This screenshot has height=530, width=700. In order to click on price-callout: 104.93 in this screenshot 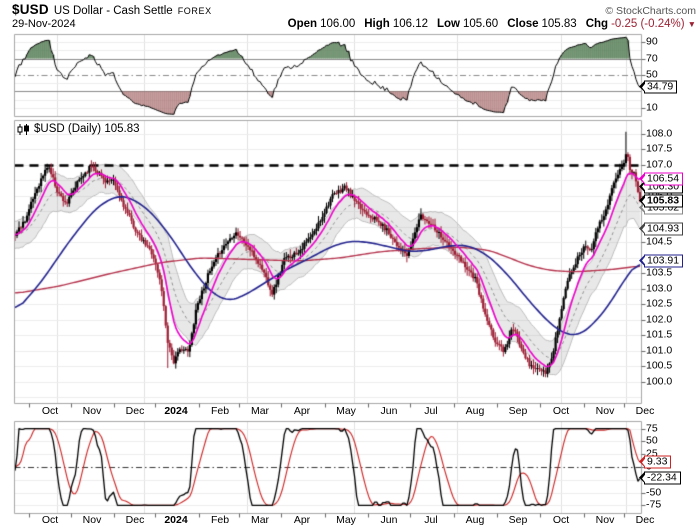, I will do `click(661, 229)`.